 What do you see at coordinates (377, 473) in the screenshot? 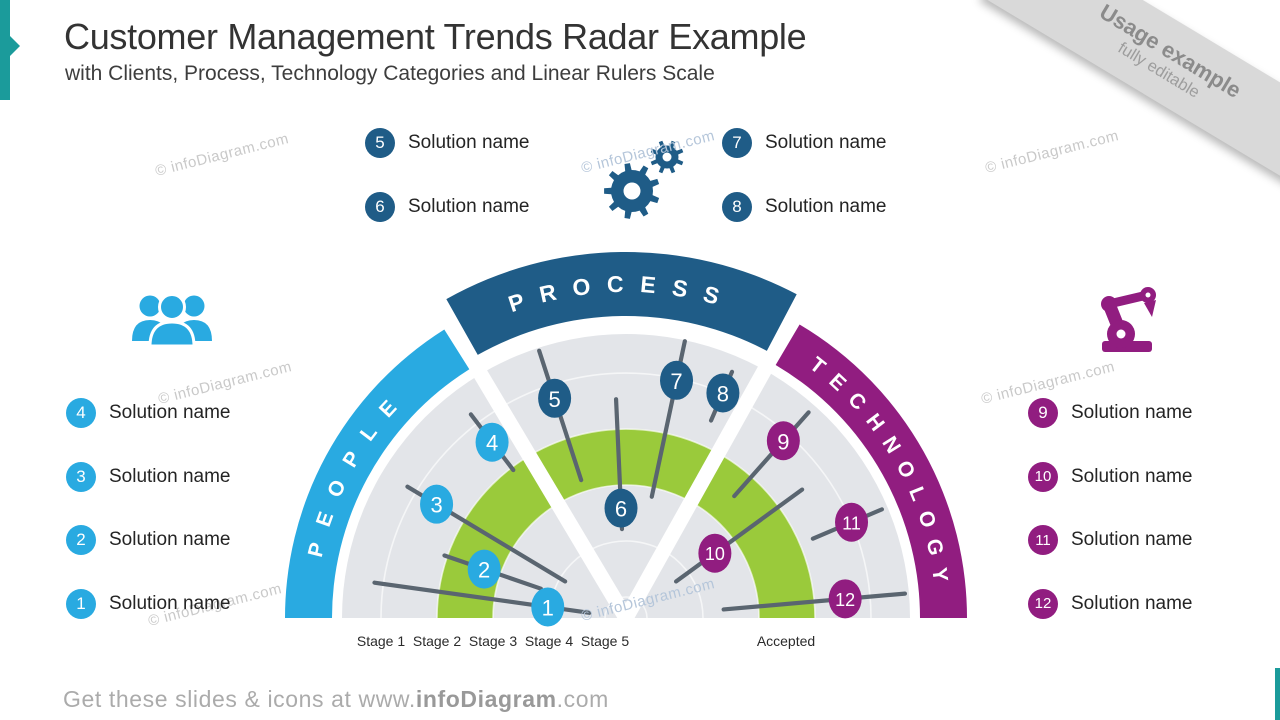
I see `band-people` at bounding box center [377, 473].